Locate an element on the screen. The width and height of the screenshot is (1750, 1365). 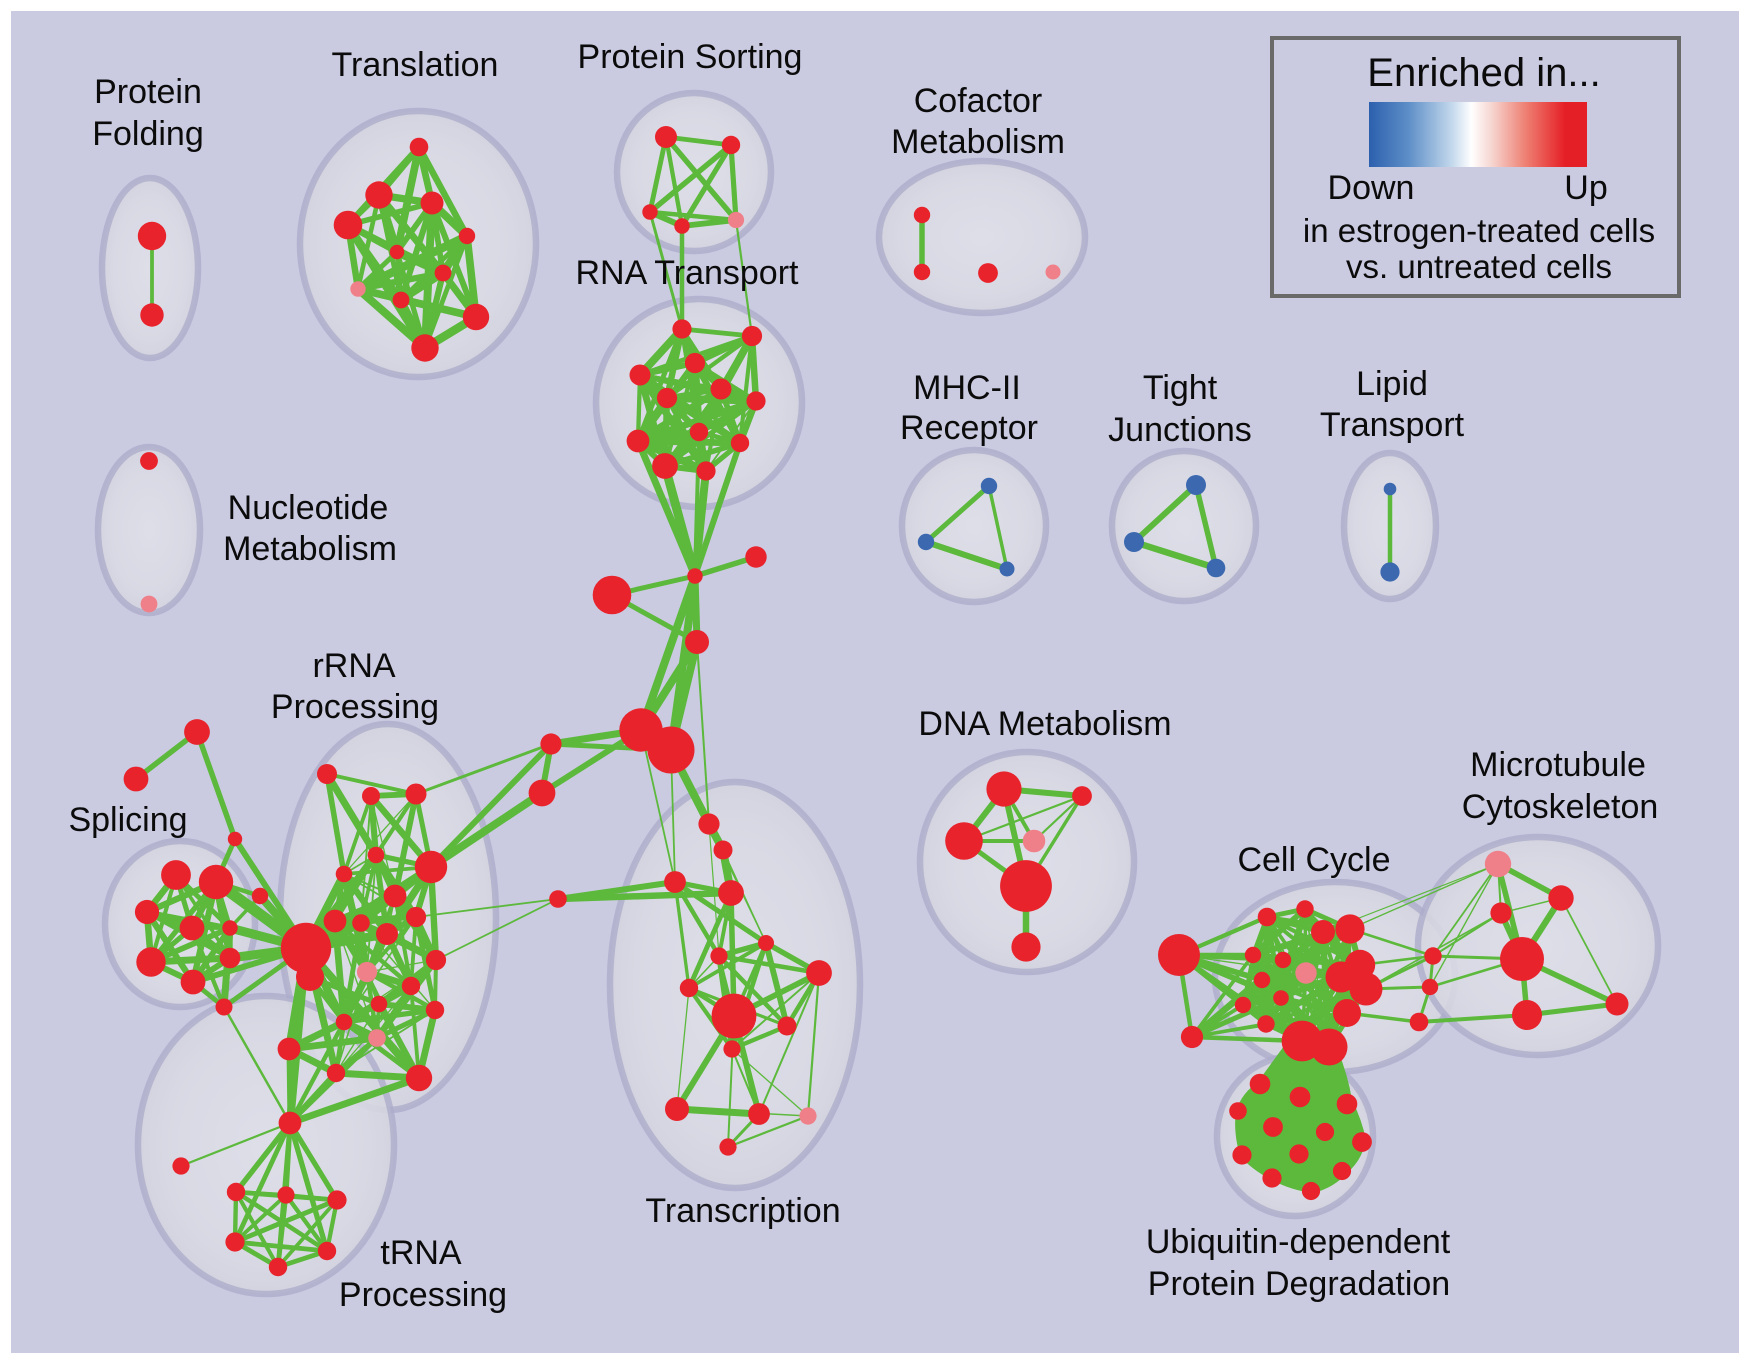
svg-text: Cell Cycle is located at coordinates (1313, 860).